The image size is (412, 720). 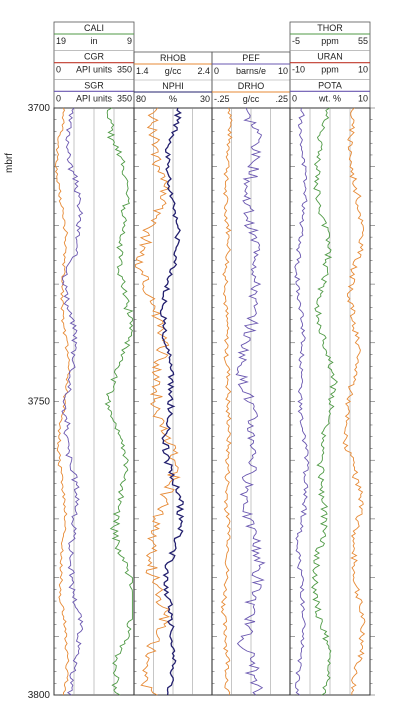 I want to click on scale-min: -10, so click(x=298, y=70).